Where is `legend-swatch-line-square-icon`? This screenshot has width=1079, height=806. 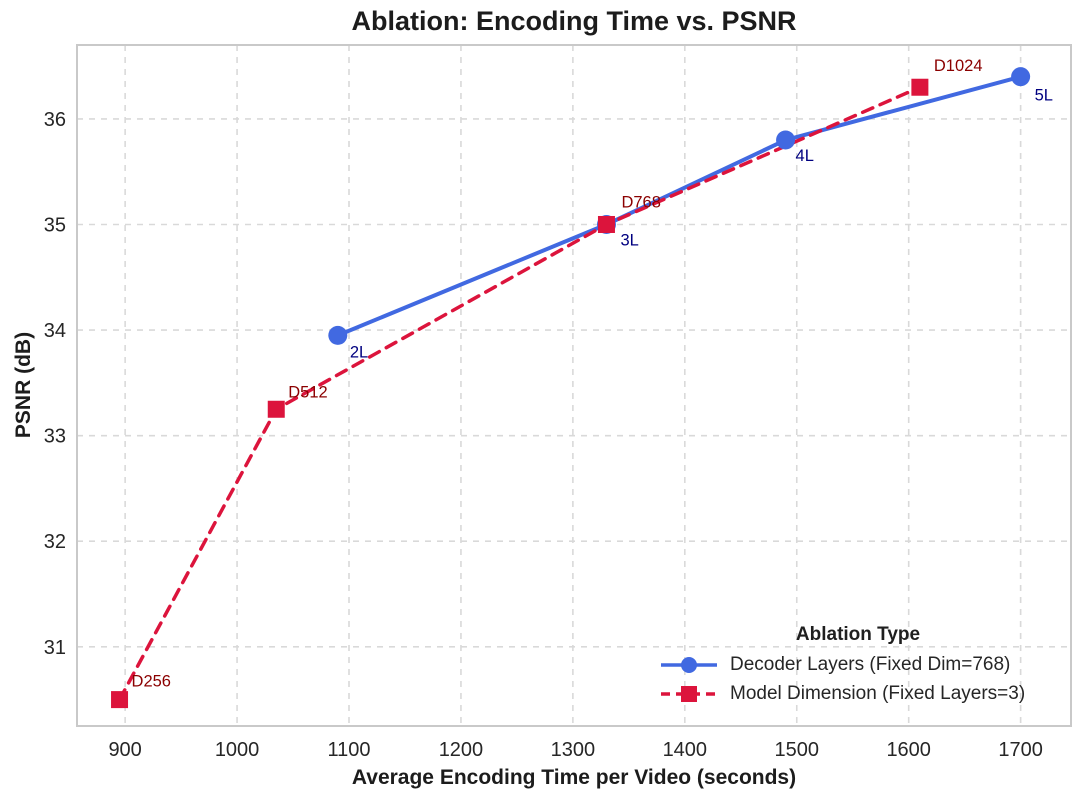
legend-swatch-line-square-icon is located at coordinates (689, 693).